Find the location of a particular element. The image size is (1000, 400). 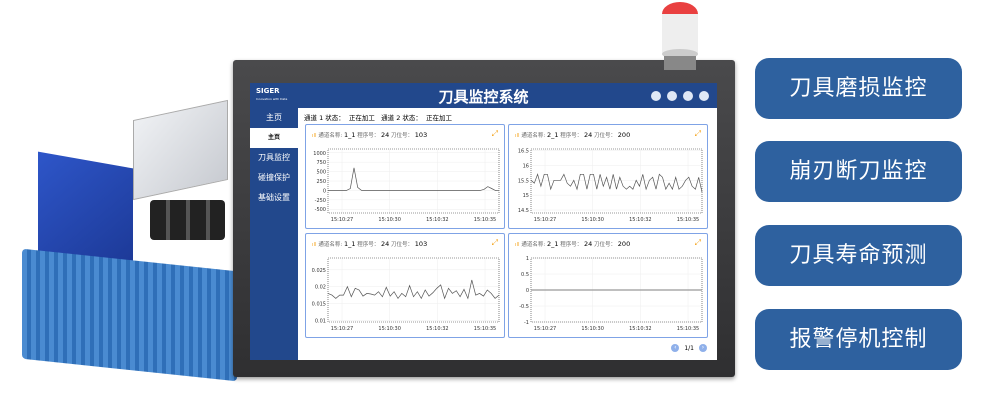

sidebar-item-basic-settings: 基础设置 is located at coordinates (274, 197).